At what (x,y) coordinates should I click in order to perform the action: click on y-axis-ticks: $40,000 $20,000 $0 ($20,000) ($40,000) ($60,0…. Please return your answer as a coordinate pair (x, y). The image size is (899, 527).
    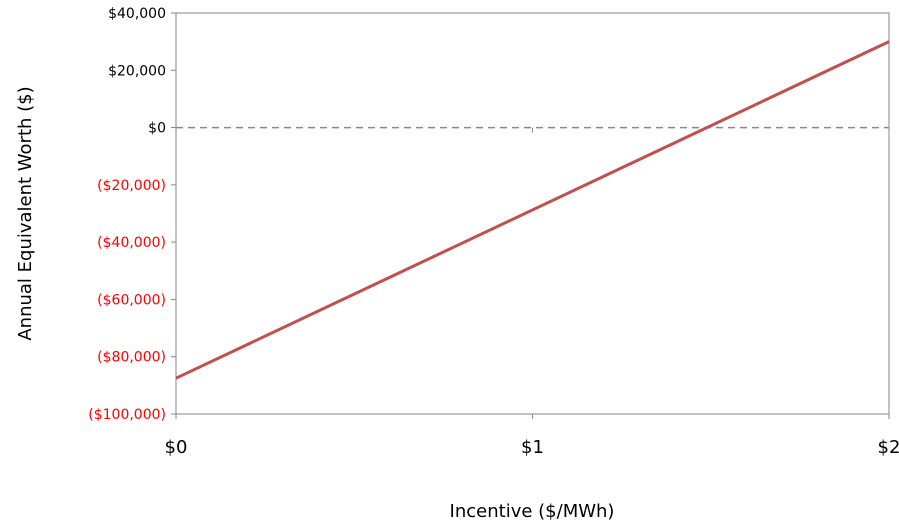
    Looking at the image, I should click on (132, 214).